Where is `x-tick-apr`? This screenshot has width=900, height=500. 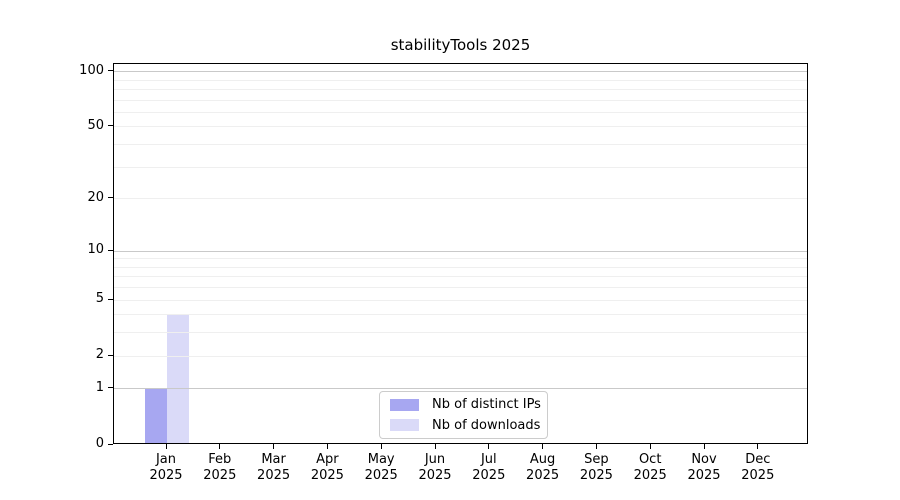 x-tick-apr is located at coordinates (327, 446).